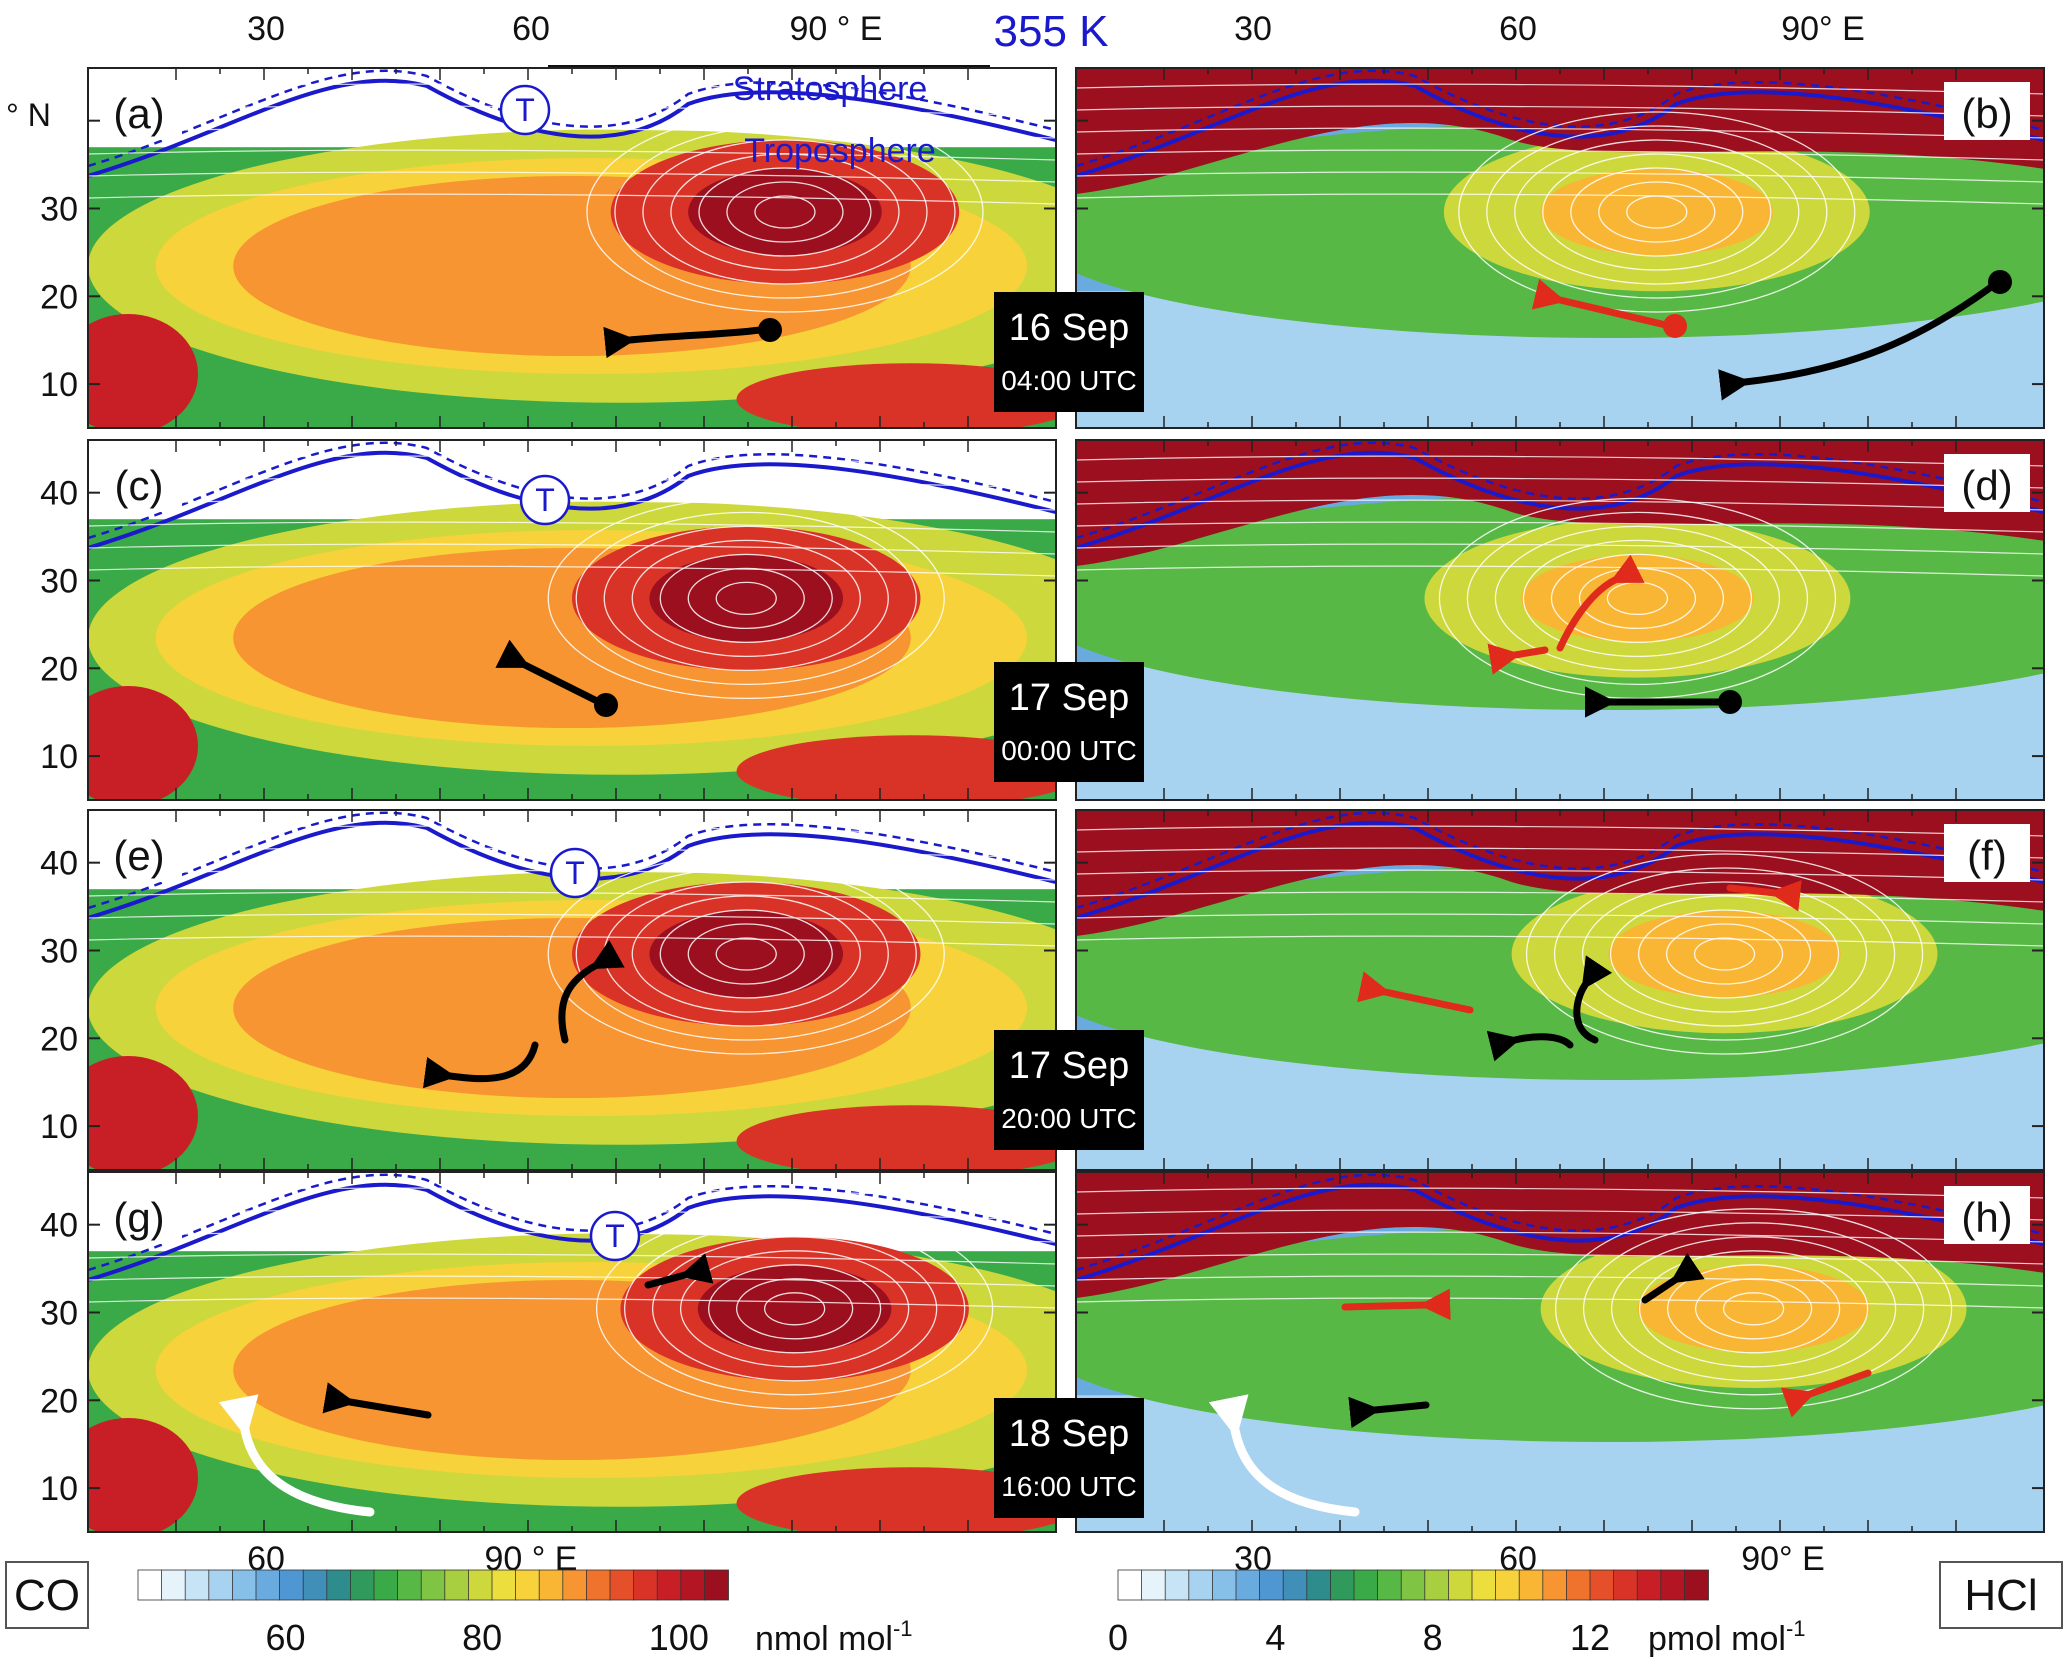  I want to click on top-axis-labels: 30 60 90 ° E 30 60 90° E, so click(1056, 29).